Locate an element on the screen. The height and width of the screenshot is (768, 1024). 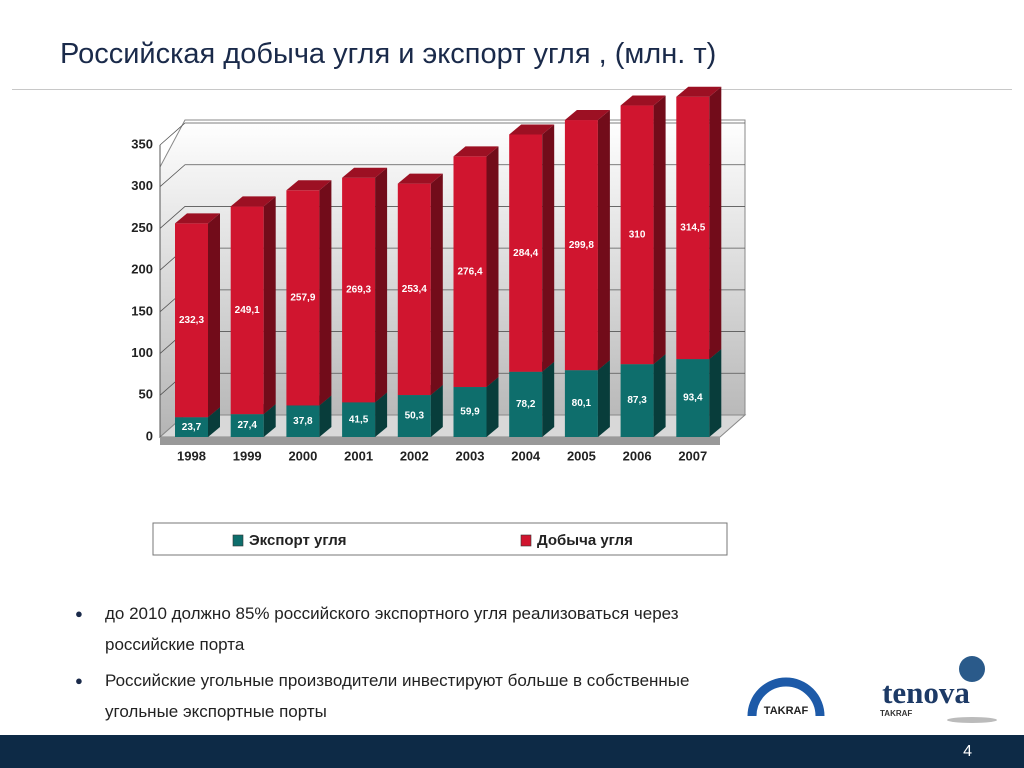
data-label: 27,4 is located at coordinates (247, 425).